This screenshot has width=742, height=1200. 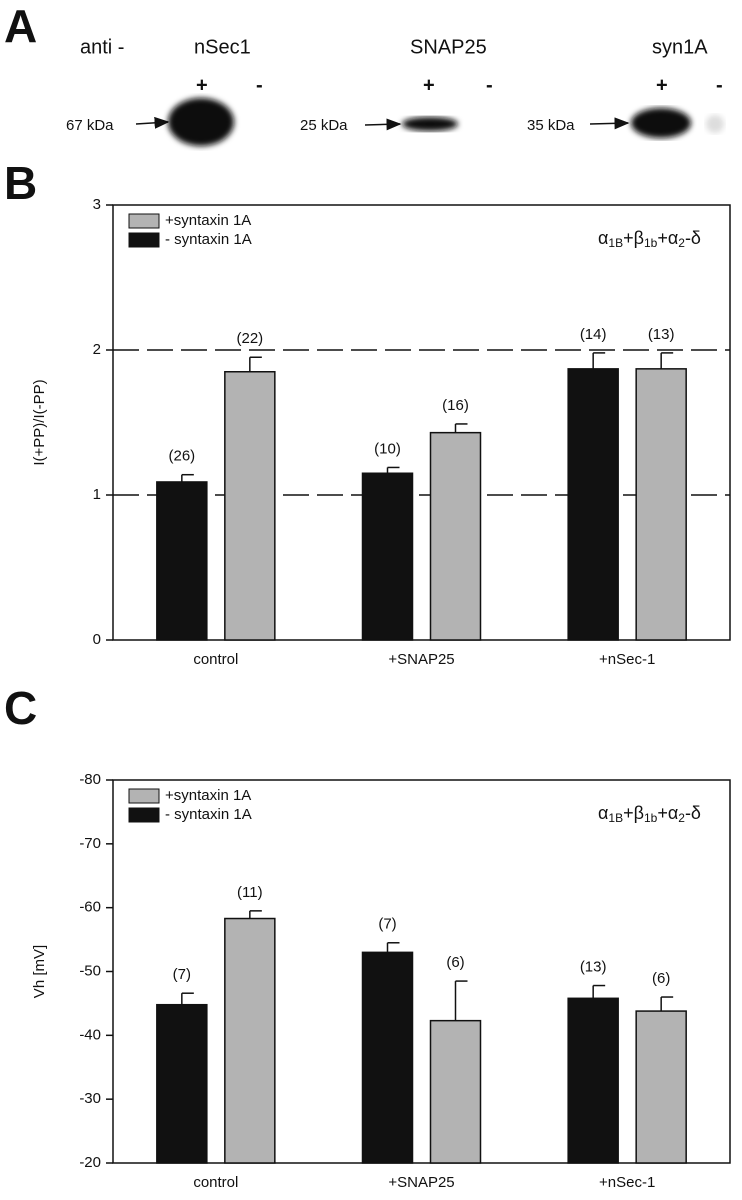 I want to click on panel-label: A, so click(x=20, y=26).